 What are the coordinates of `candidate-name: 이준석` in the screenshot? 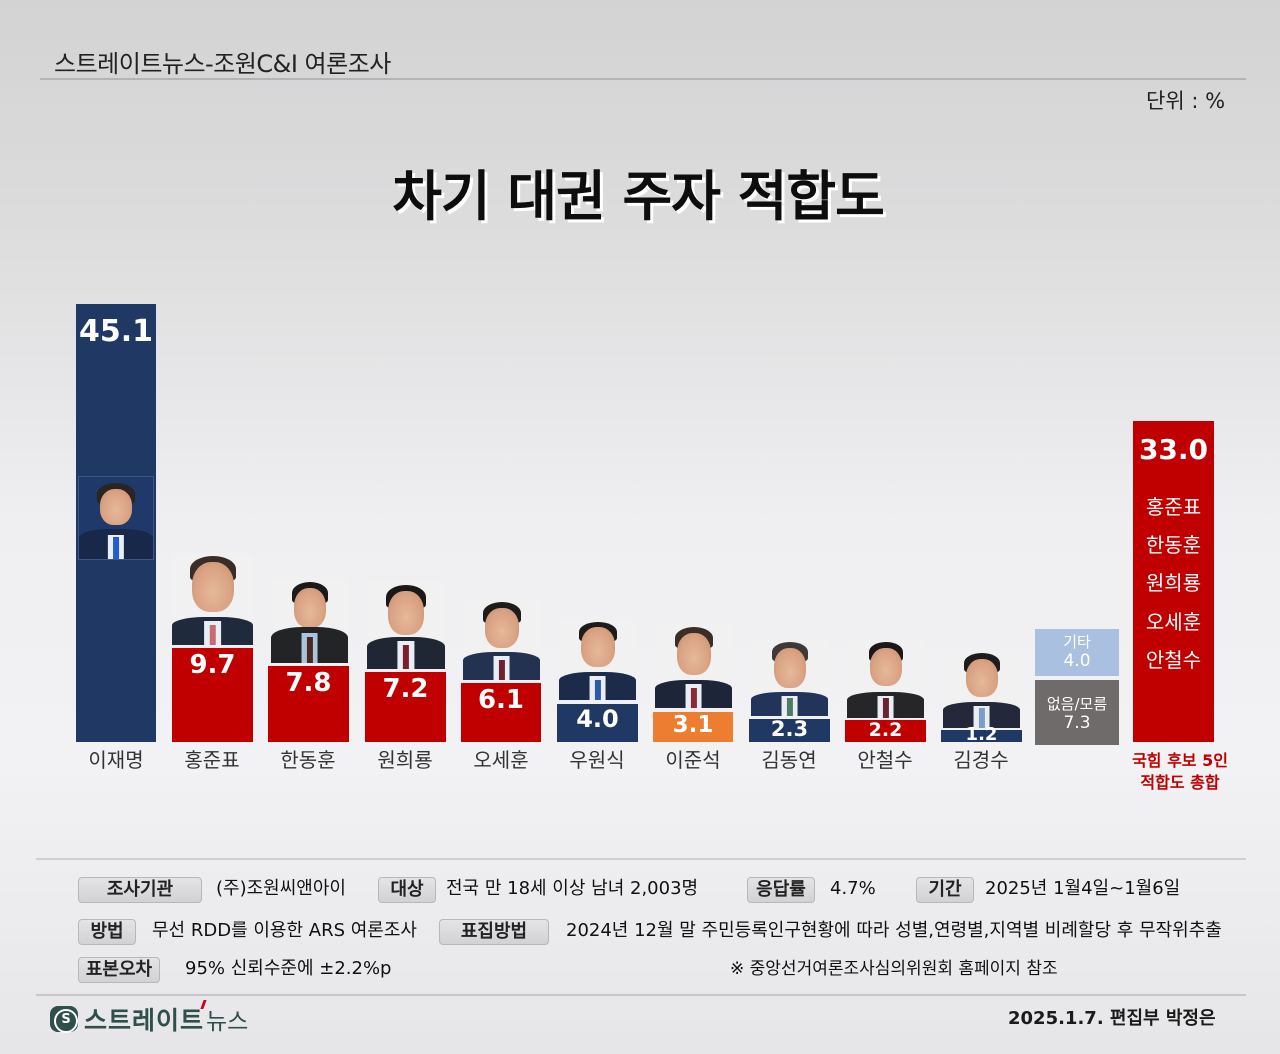 It's located at (693, 760).